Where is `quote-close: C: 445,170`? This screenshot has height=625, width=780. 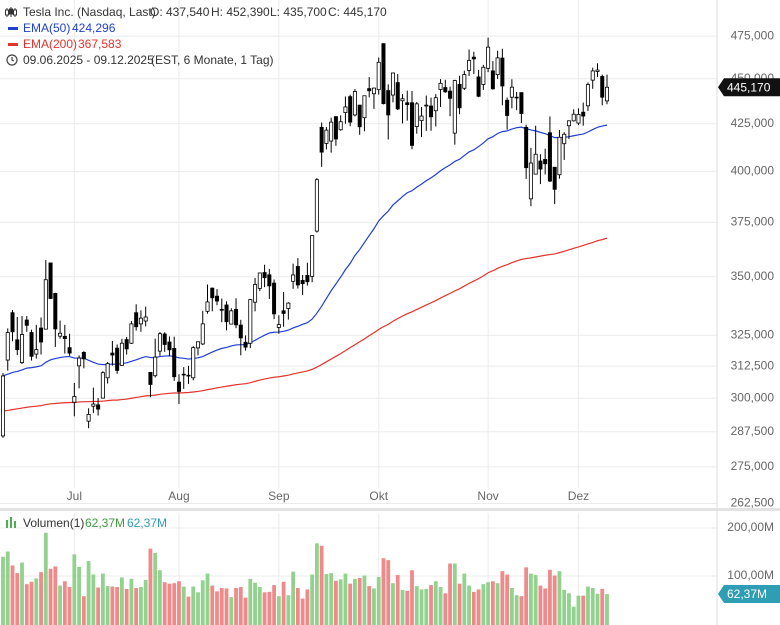 quote-close: C: 445,170 is located at coordinates (357, 12).